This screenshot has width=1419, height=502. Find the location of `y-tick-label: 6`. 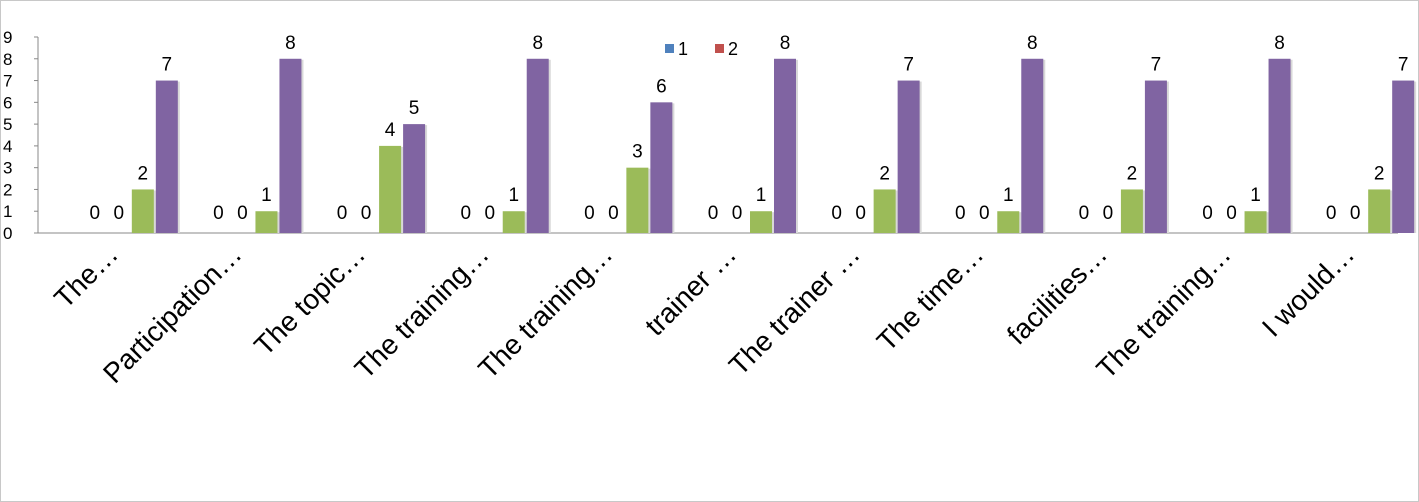

y-tick-label: 6 is located at coordinates (7, 102).